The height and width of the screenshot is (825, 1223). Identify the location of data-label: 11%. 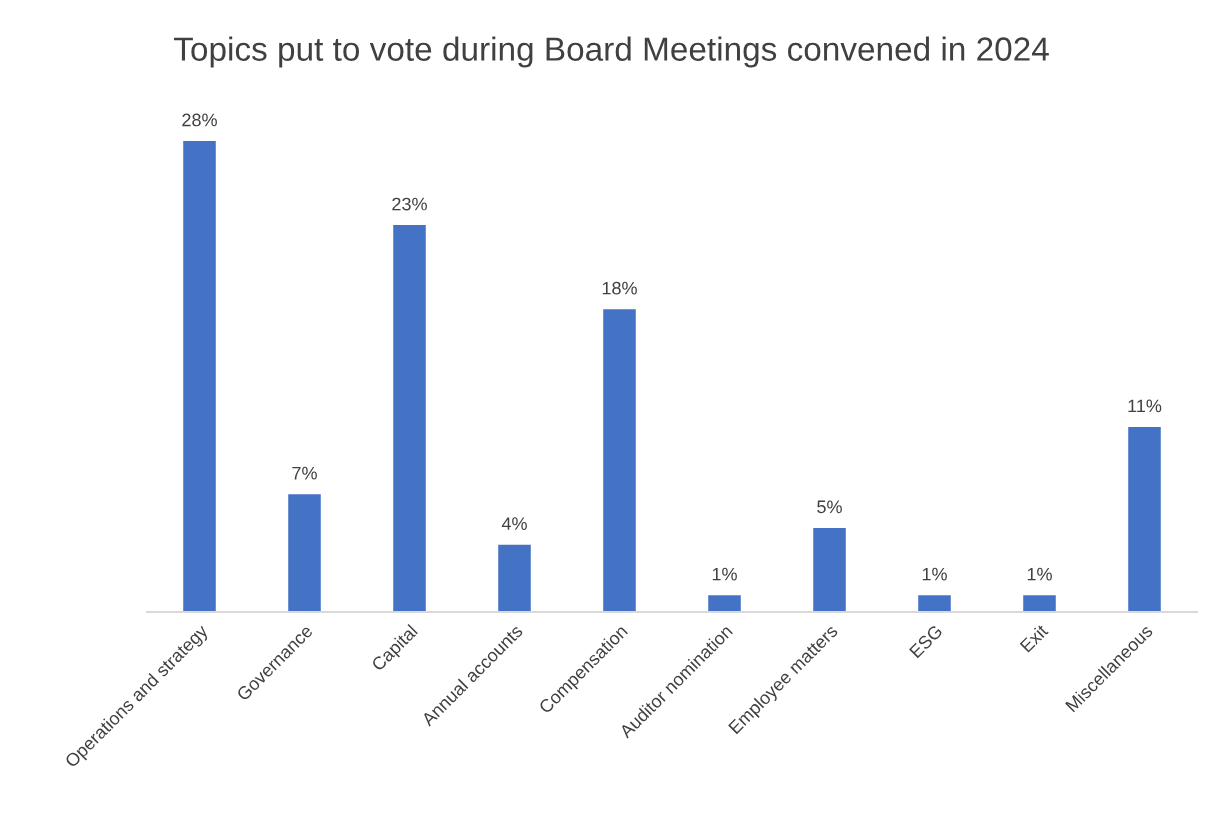
(1145, 406).